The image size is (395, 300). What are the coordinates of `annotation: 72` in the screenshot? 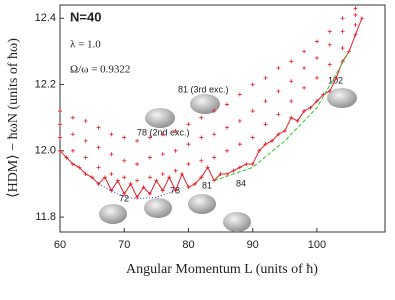 It's located at (124, 198).